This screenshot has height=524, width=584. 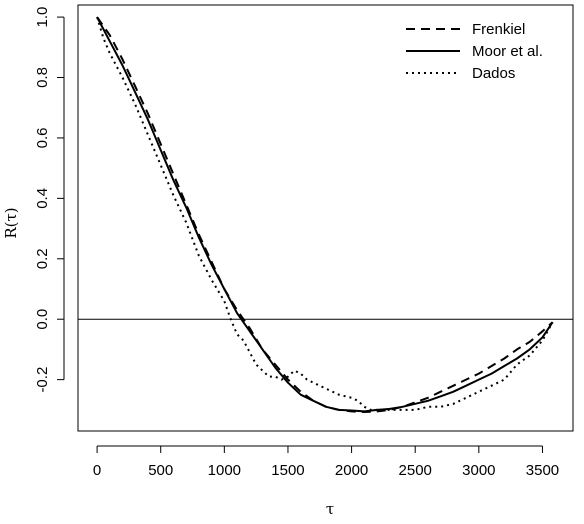 I want to click on y-tick-label: 0.0, so click(x=42, y=319).